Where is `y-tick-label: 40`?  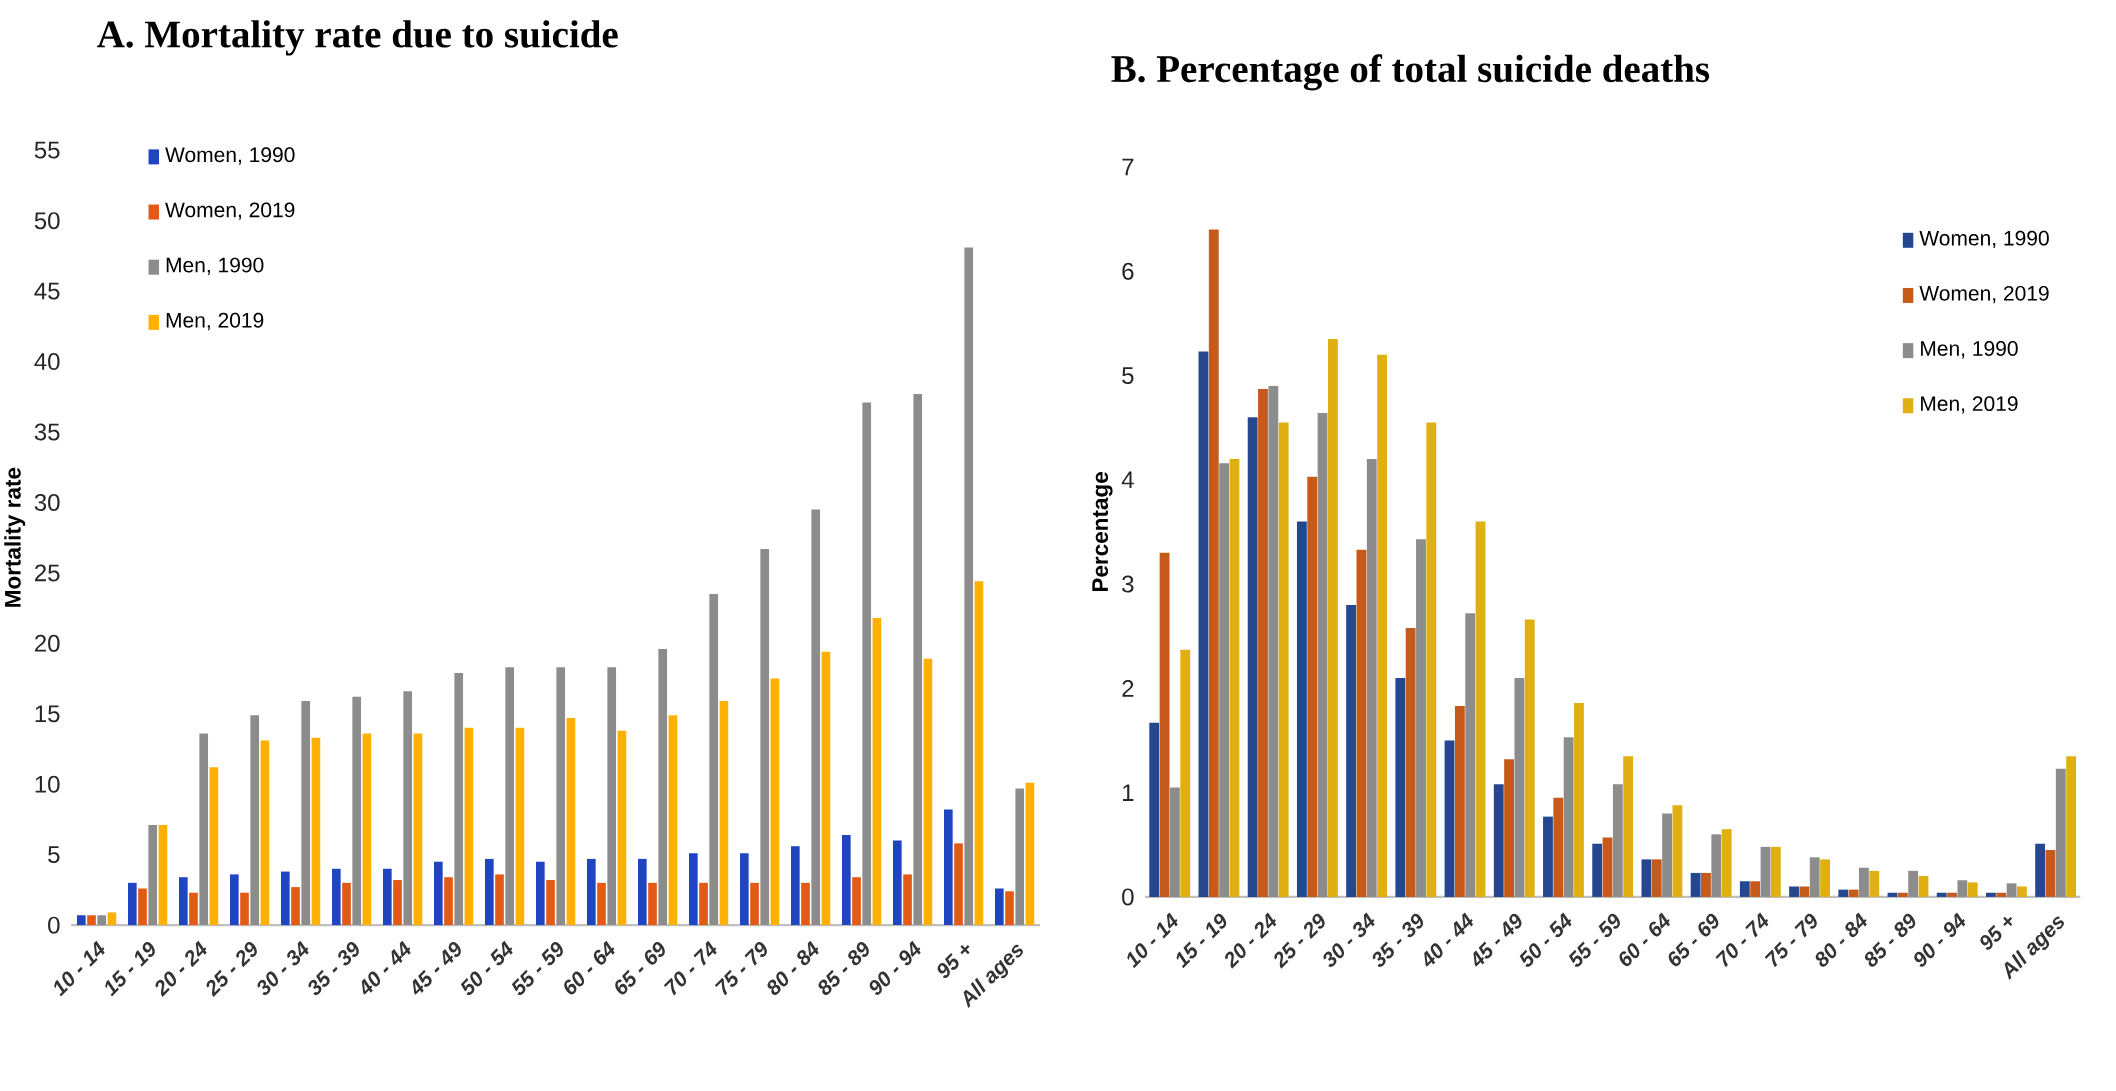
y-tick-label: 40 is located at coordinates (47, 362).